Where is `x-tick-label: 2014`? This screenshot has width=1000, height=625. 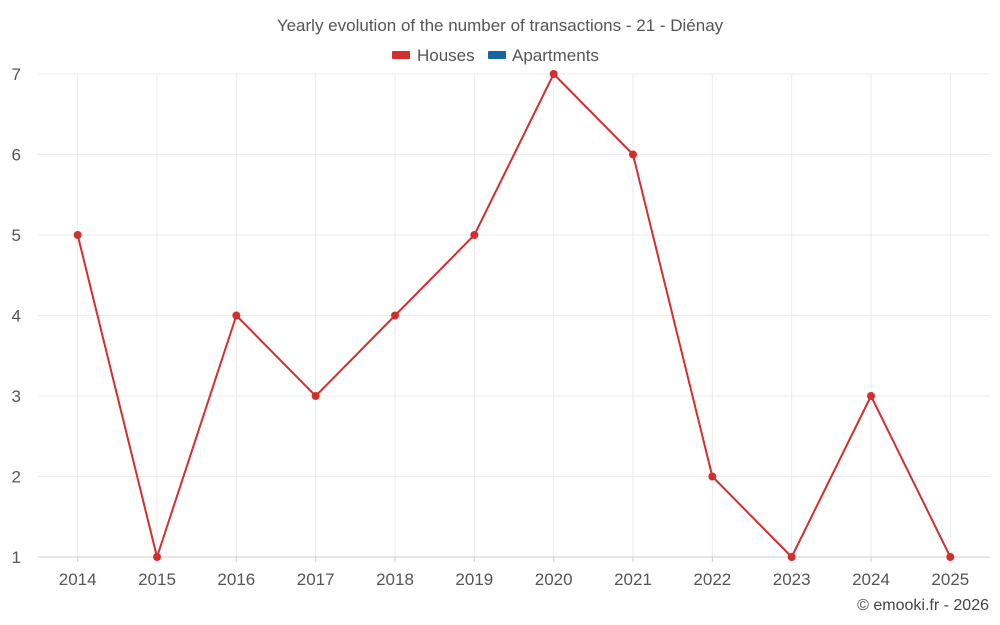
x-tick-label: 2014 is located at coordinates (78, 579).